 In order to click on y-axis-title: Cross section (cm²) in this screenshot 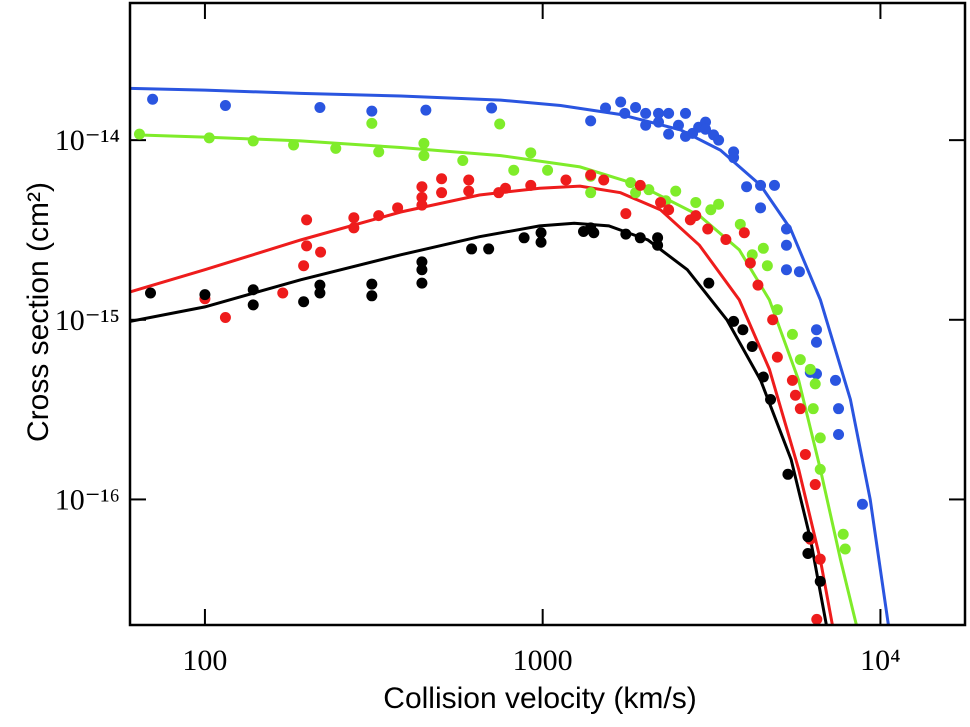, I will do `click(38, 312)`.